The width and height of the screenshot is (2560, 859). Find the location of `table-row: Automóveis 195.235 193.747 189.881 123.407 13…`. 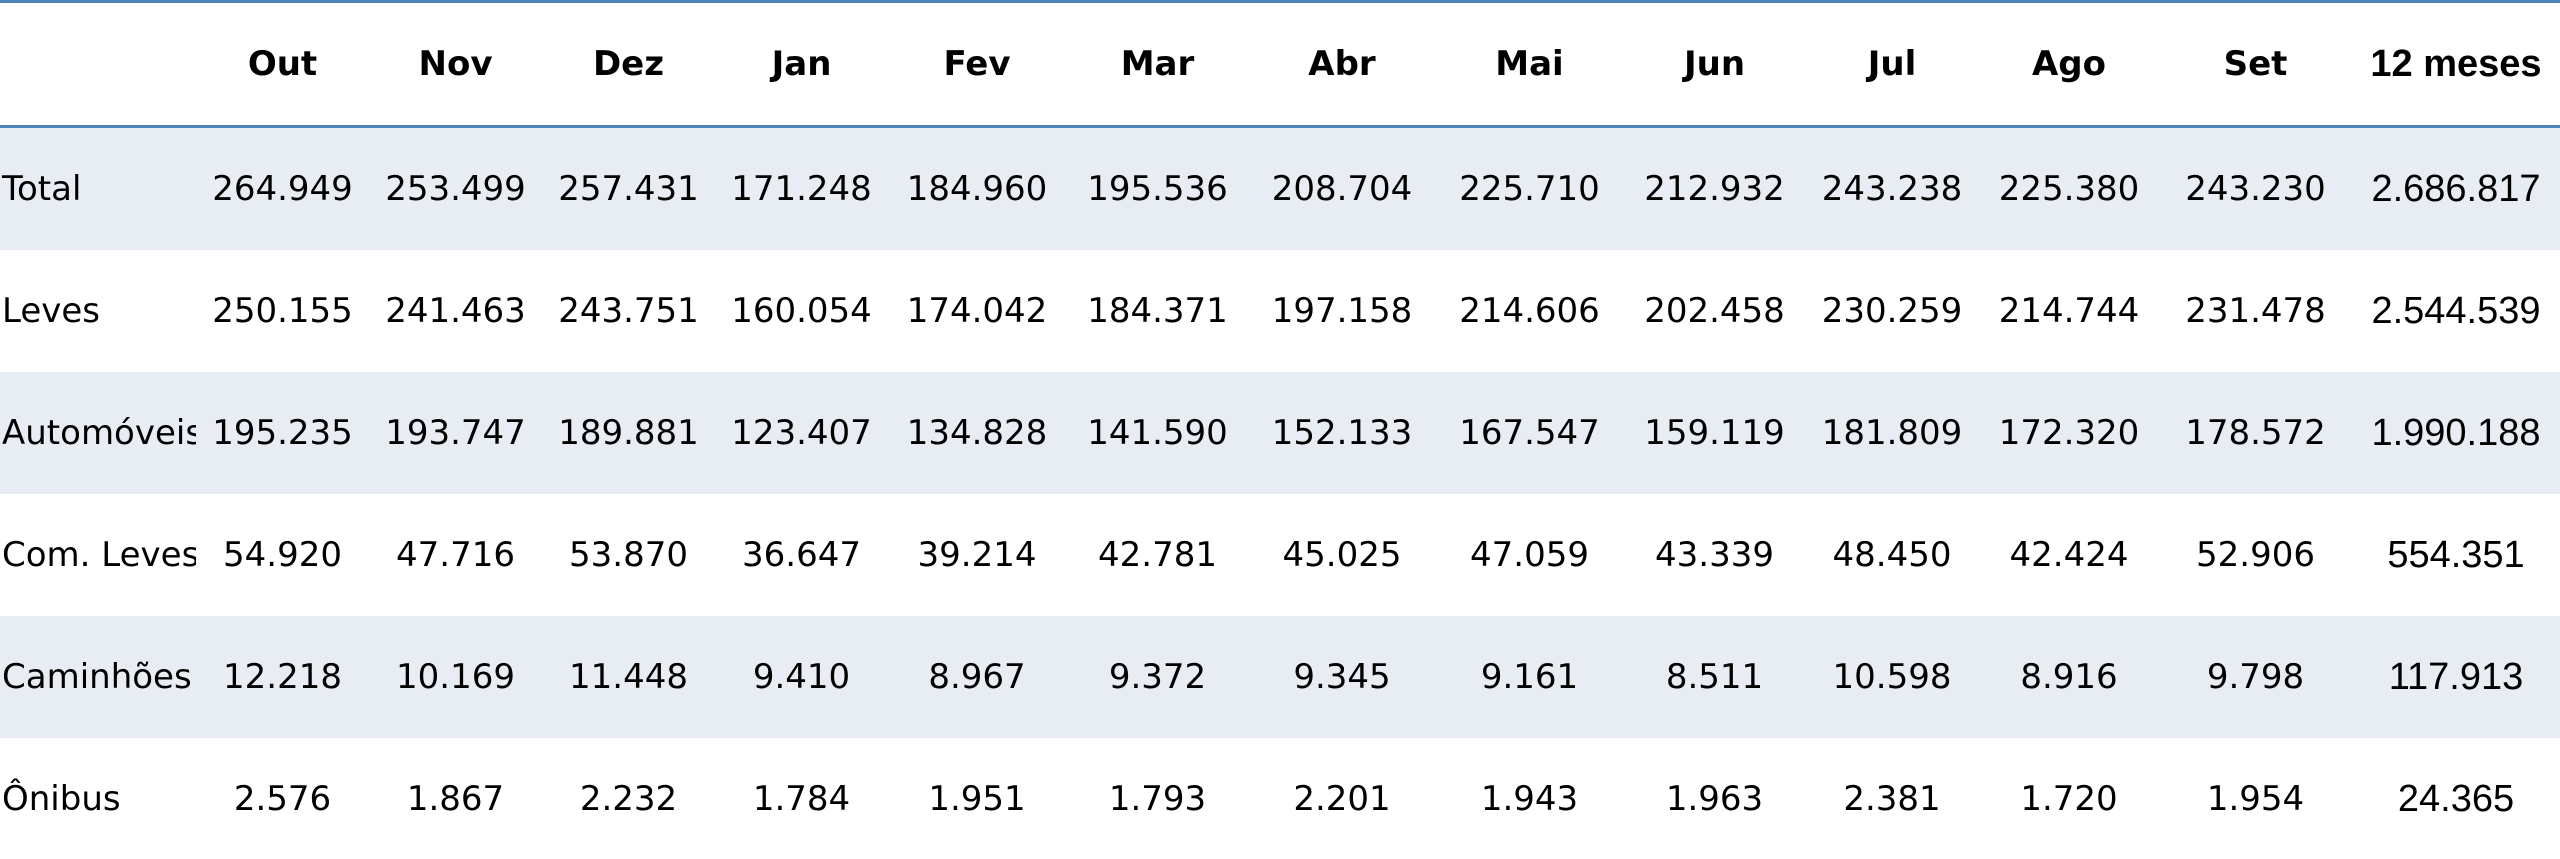

table-row: Automóveis 195.235 193.747 189.881 123.407 13… is located at coordinates (1280, 433).